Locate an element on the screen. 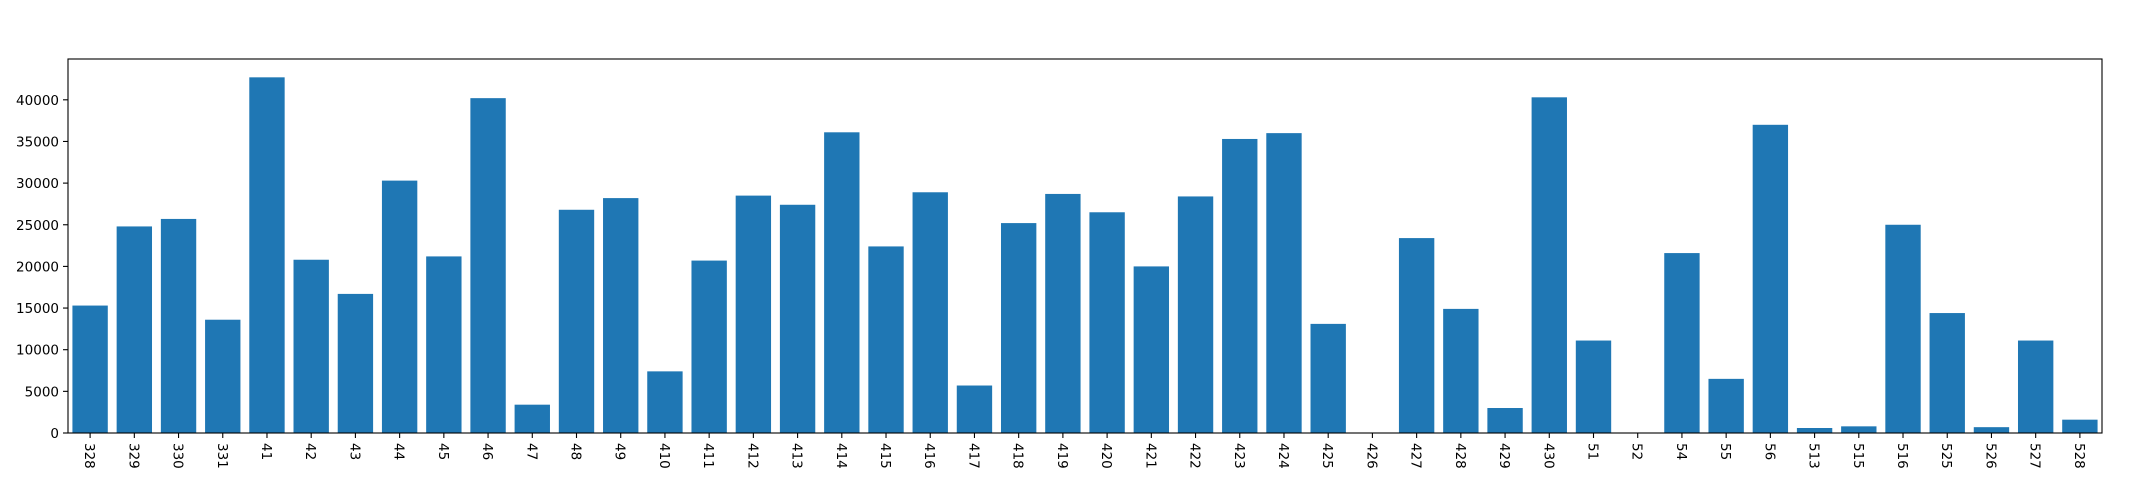 Image resolution: width=2140 pixels, height=480 pixels. x-tick-label: 44 is located at coordinates (399, 451).